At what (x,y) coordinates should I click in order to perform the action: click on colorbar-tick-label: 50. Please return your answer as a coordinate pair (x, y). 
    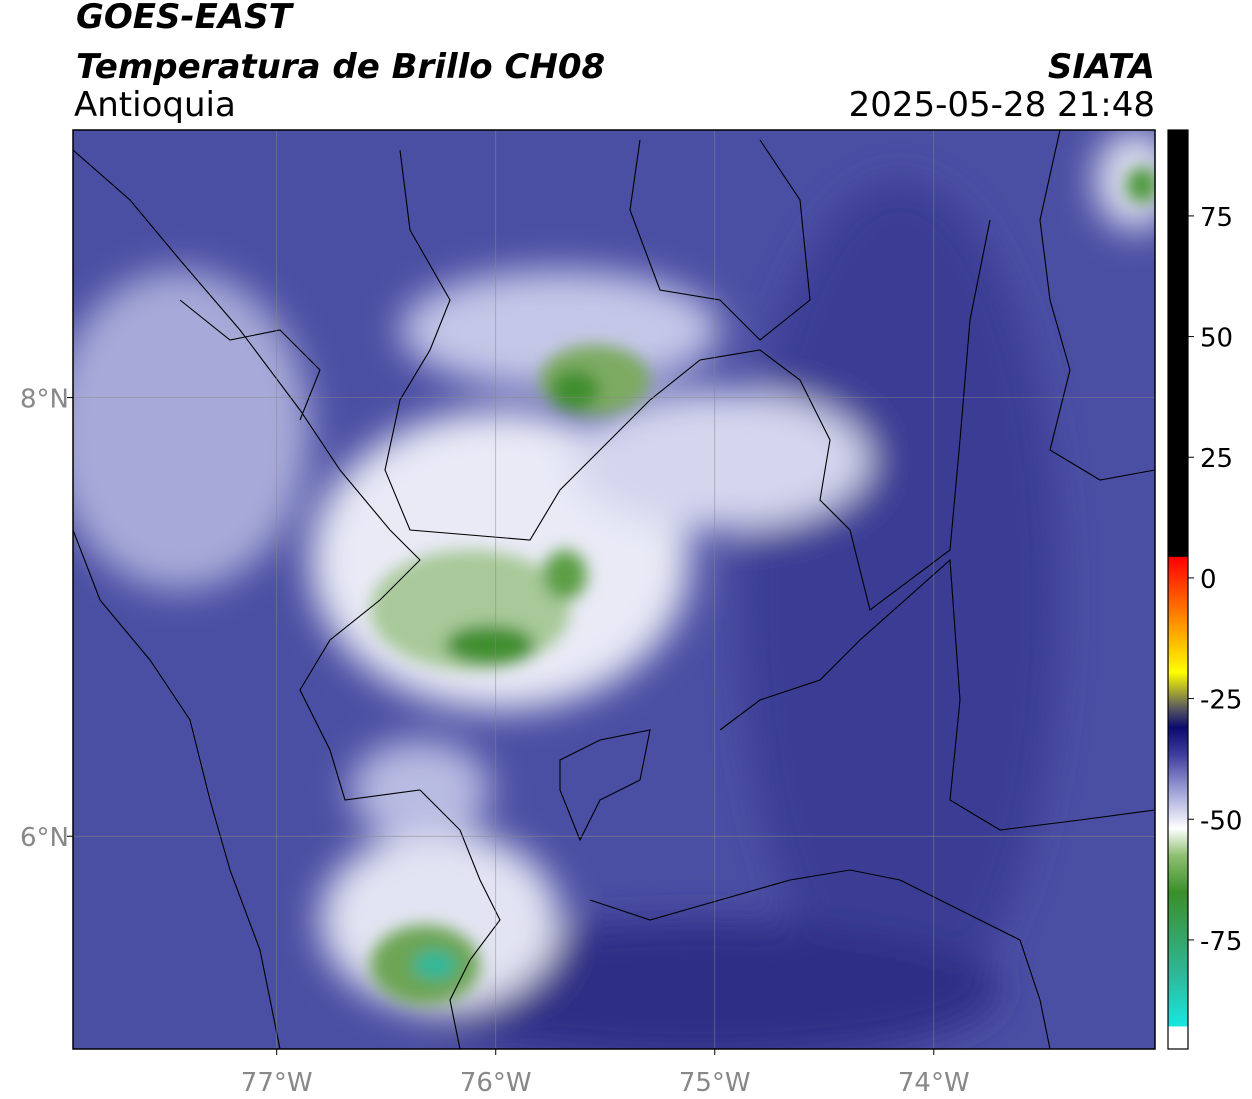
    Looking at the image, I should click on (1216, 339).